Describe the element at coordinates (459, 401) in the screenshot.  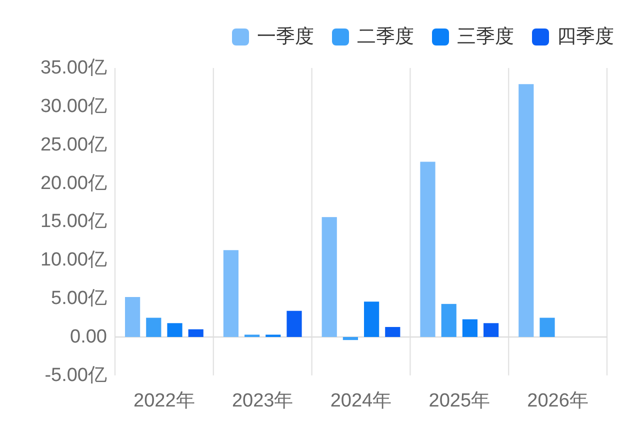
I see `x-tick-label: 2025年` at that location.